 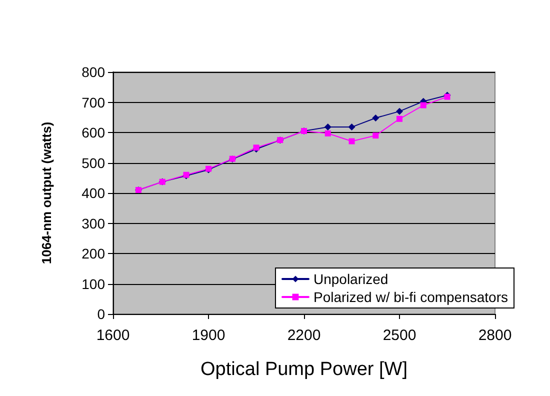 What do you see at coordinates (304, 369) in the screenshot?
I see `x-axis-title: Optical Pump Power [W]` at bounding box center [304, 369].